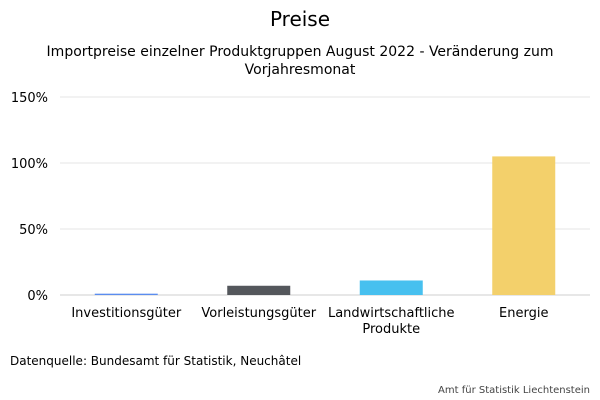  What do you see at coordinates (33, 230) in the screenshot?
I see `y-tick-label: 50%` at bounding box center [33, 230].